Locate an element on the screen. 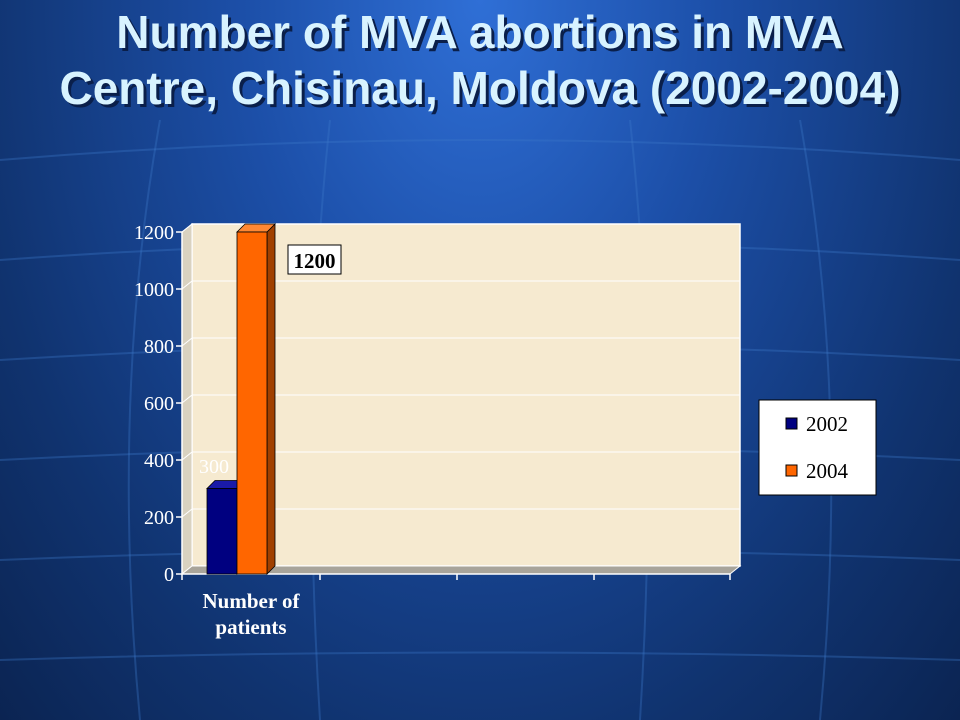 Image resolution: width=960 pixels, height=720 pixels. bars is located at coordinates (241, 399).